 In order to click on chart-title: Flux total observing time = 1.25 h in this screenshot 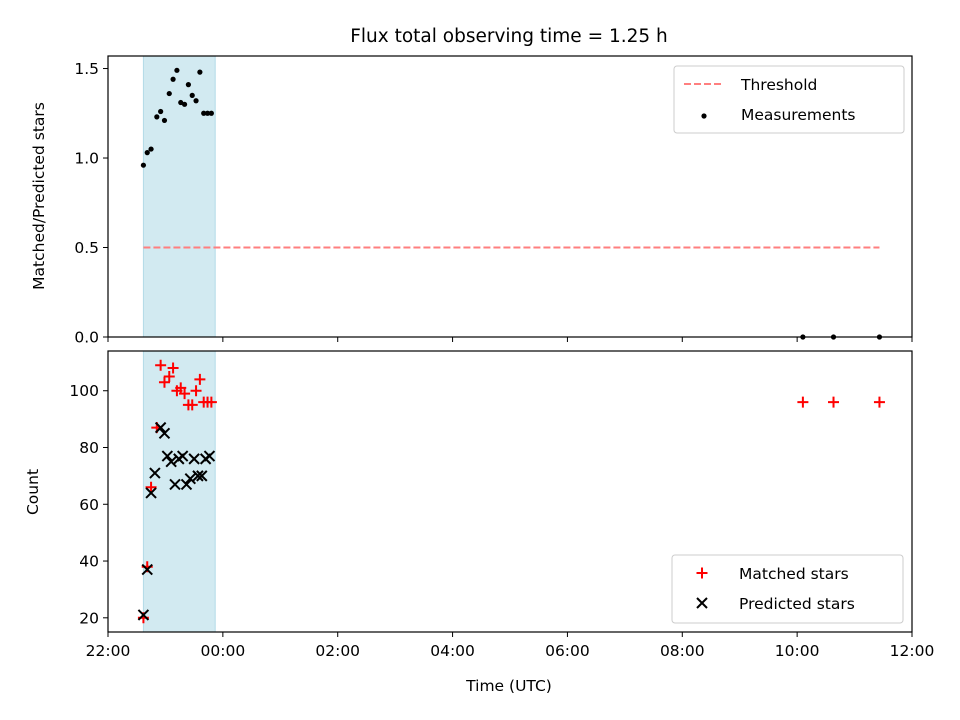, I will do `click(509, 36)`.